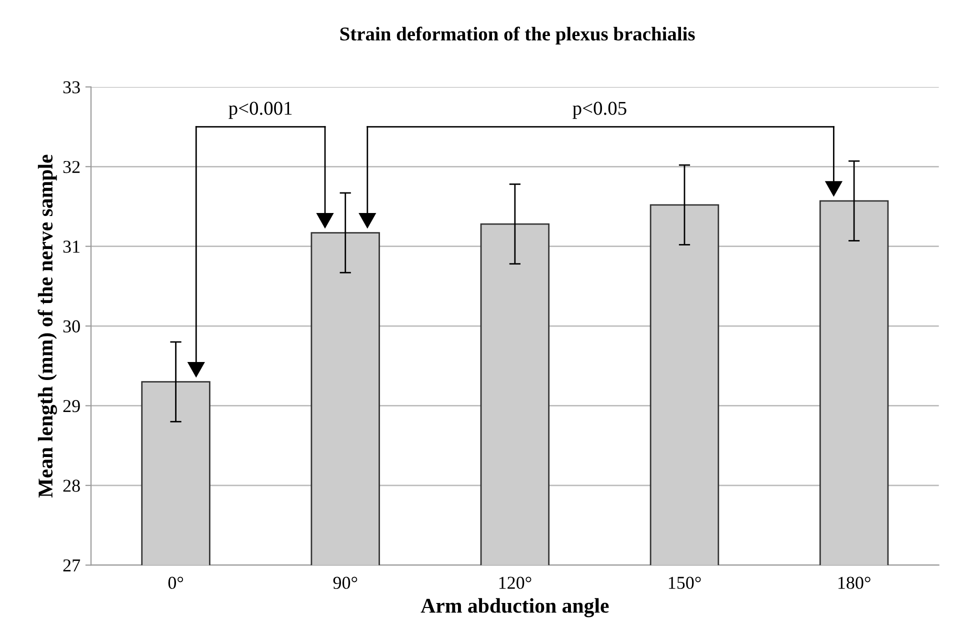  I want to click on x-tick-label: 150°, so click(684, 582).